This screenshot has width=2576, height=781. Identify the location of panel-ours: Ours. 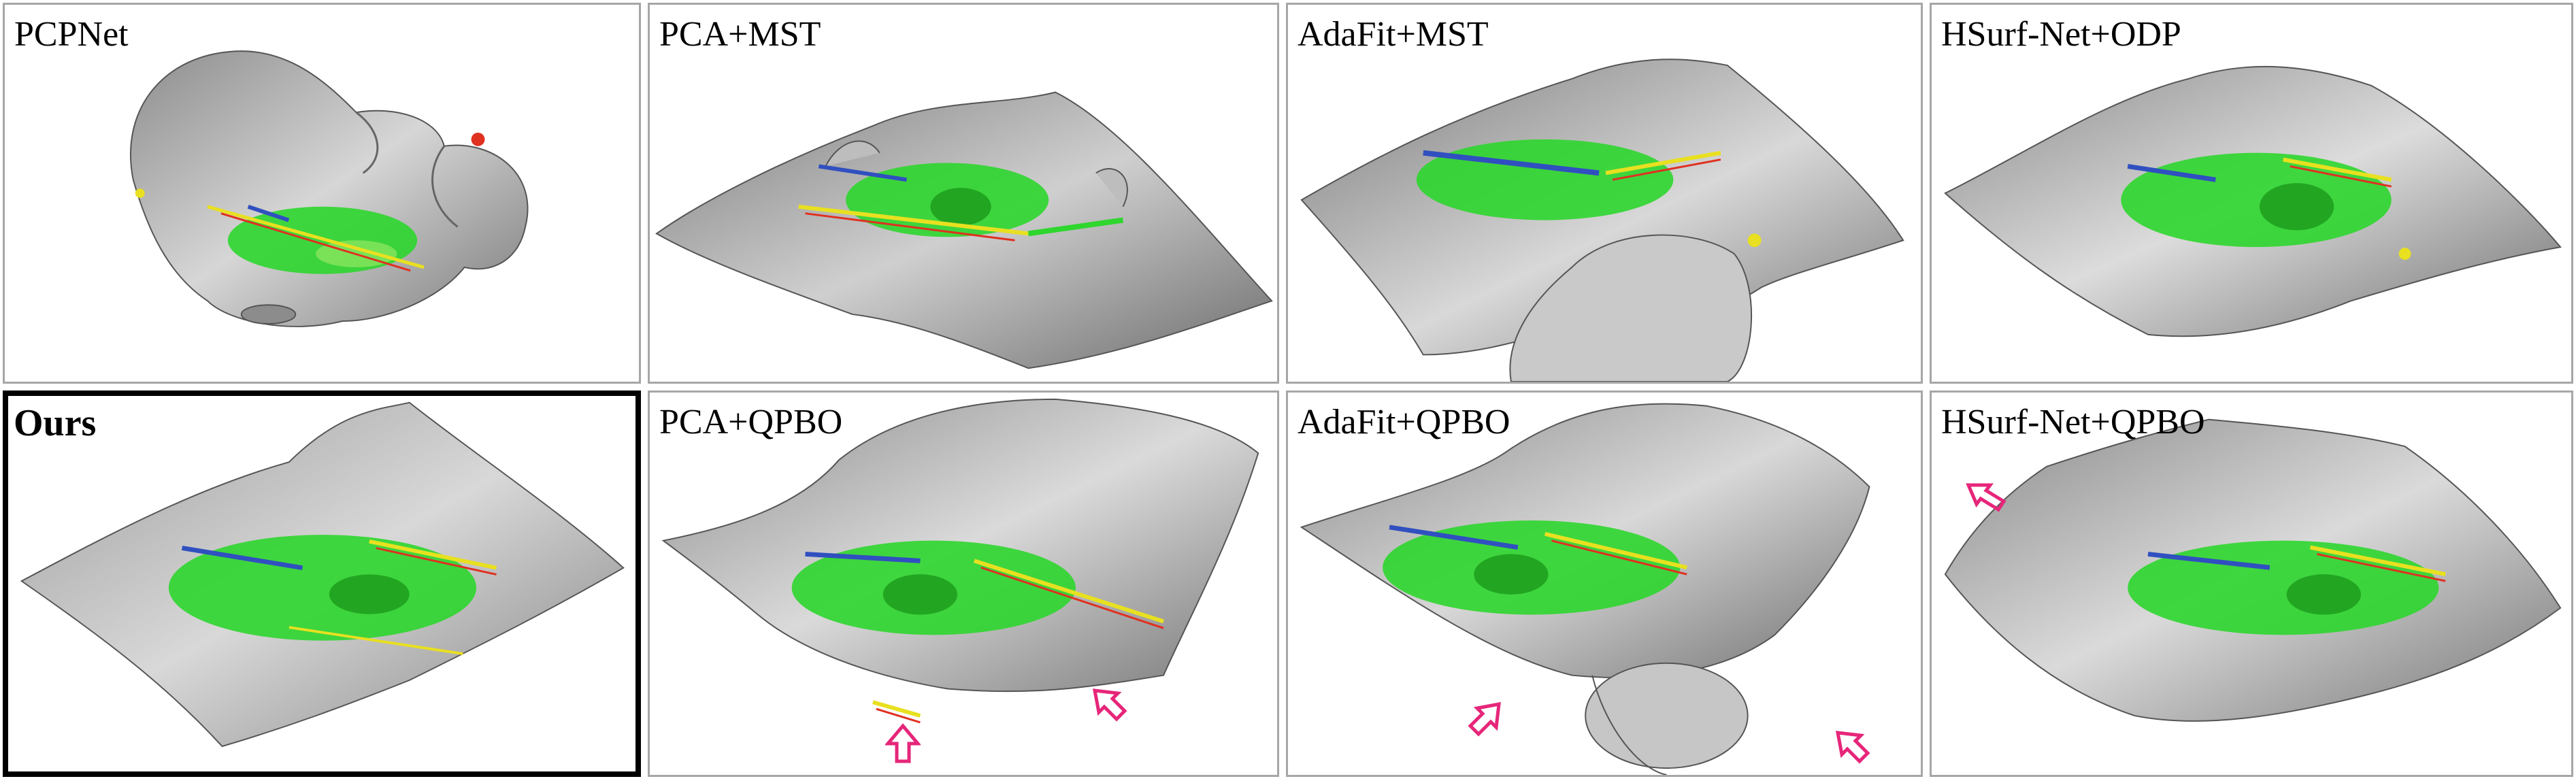
(322, 583).